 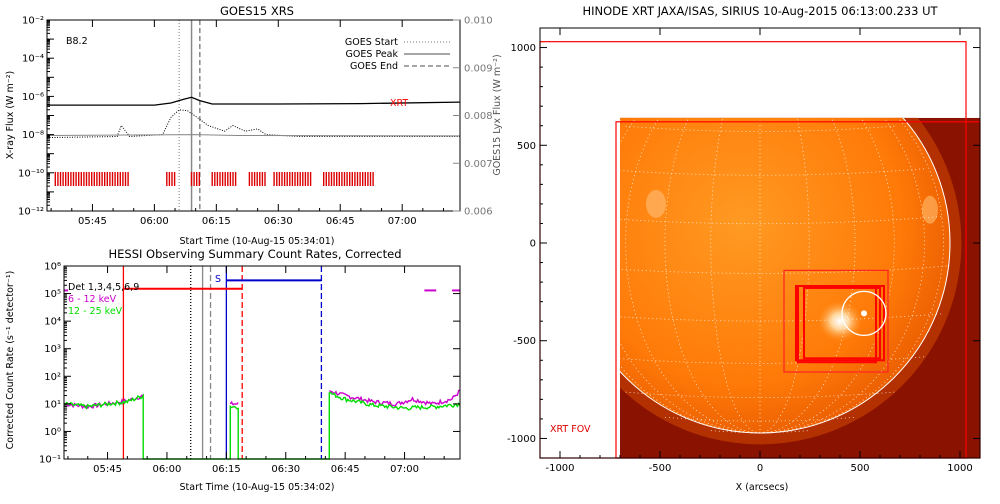 I want to click on xrt-fov-label: XRT FOV, so click(x=570, y=429).